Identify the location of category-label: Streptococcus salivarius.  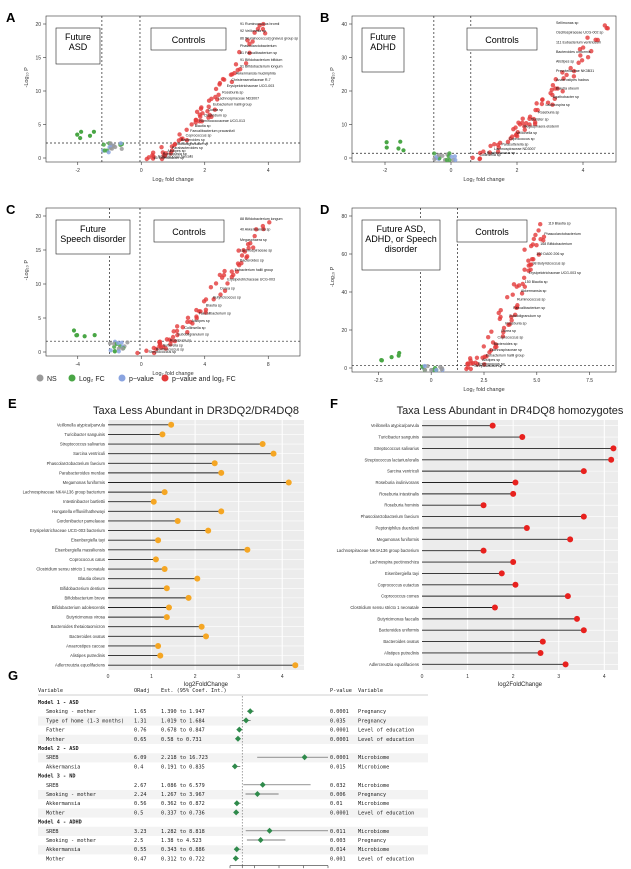
(396, 448).